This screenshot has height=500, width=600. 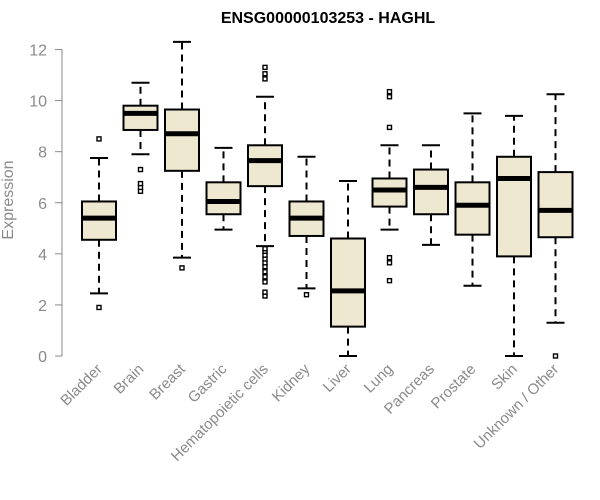 I want to click on box-gastric, so click(x=223, y=188).